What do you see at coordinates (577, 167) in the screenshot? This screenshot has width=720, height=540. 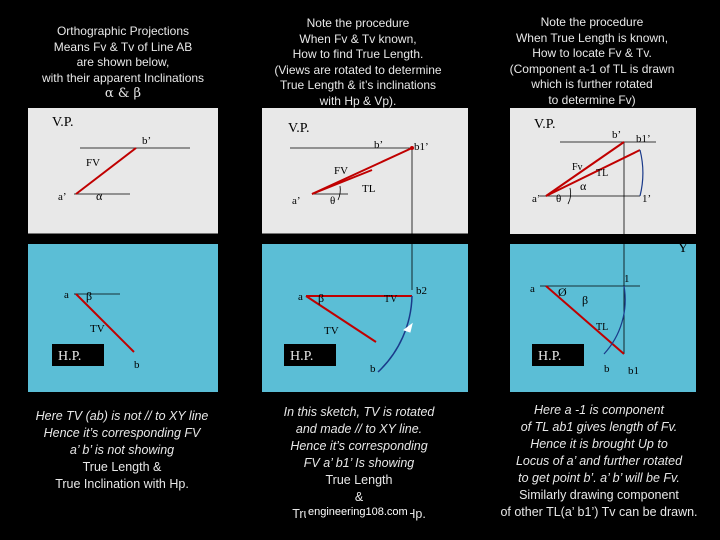 I see `fv-label-3: Fv` at bounding box center [577, 167].